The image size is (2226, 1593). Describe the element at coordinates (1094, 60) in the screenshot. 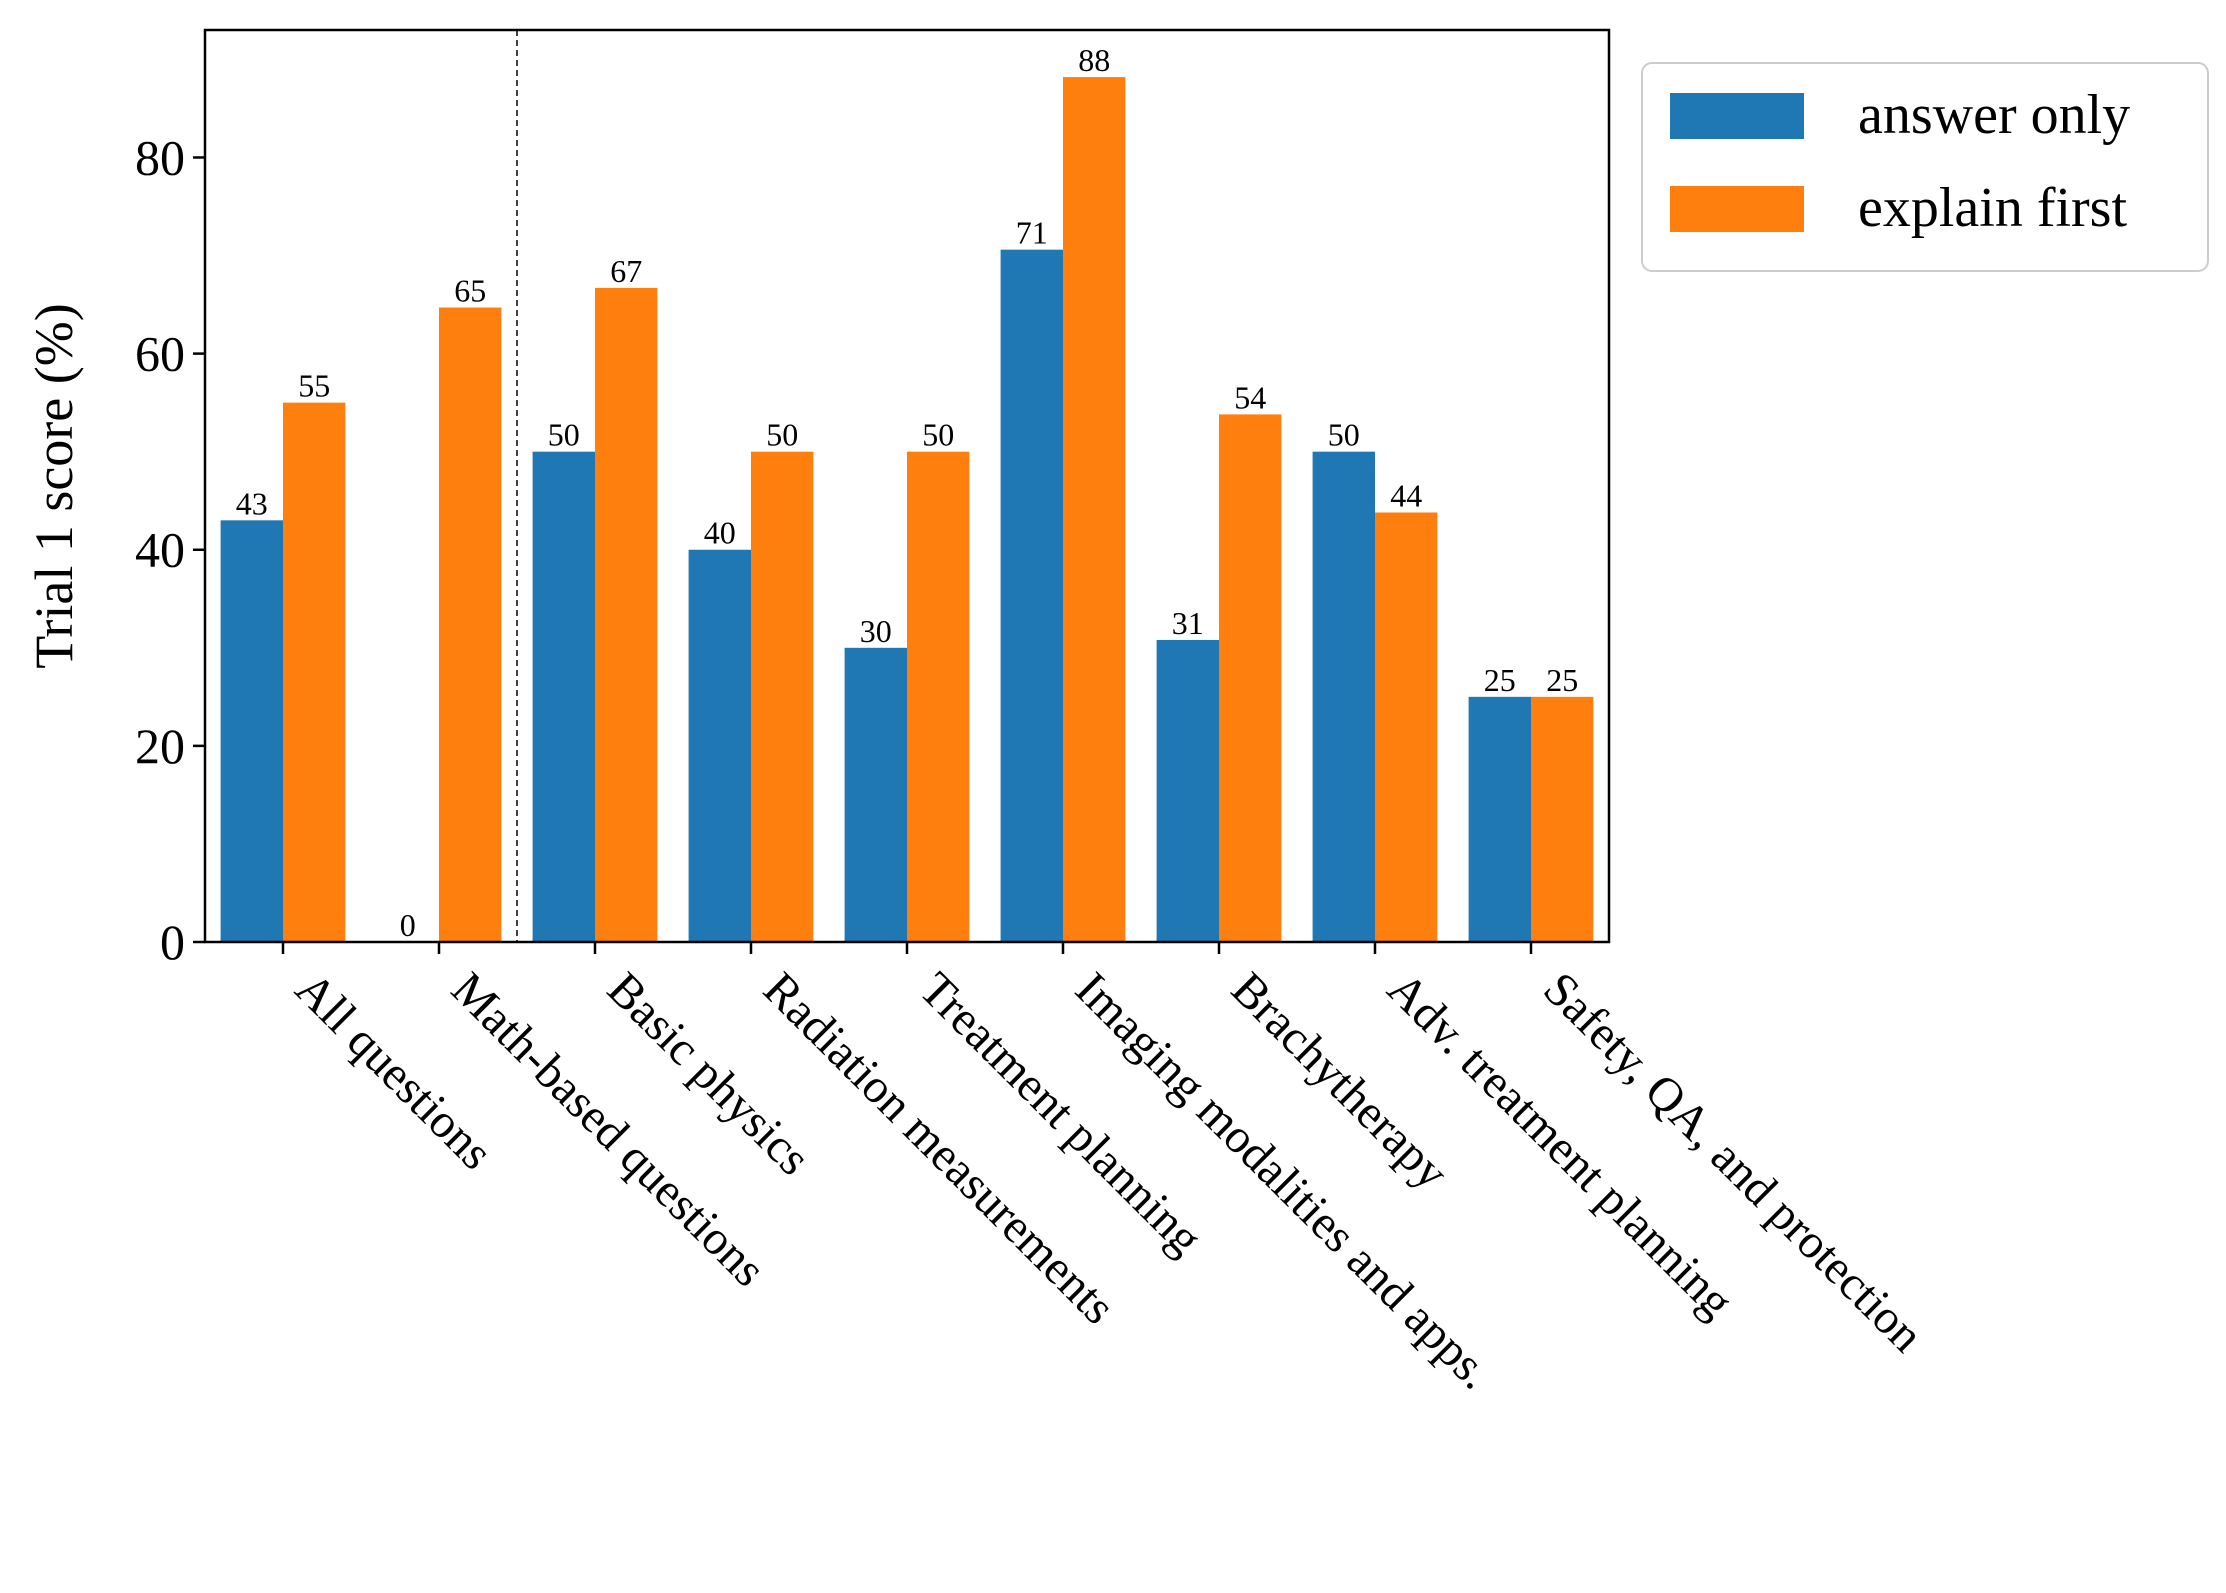

I see `value-label-1-5: 88` at that location.